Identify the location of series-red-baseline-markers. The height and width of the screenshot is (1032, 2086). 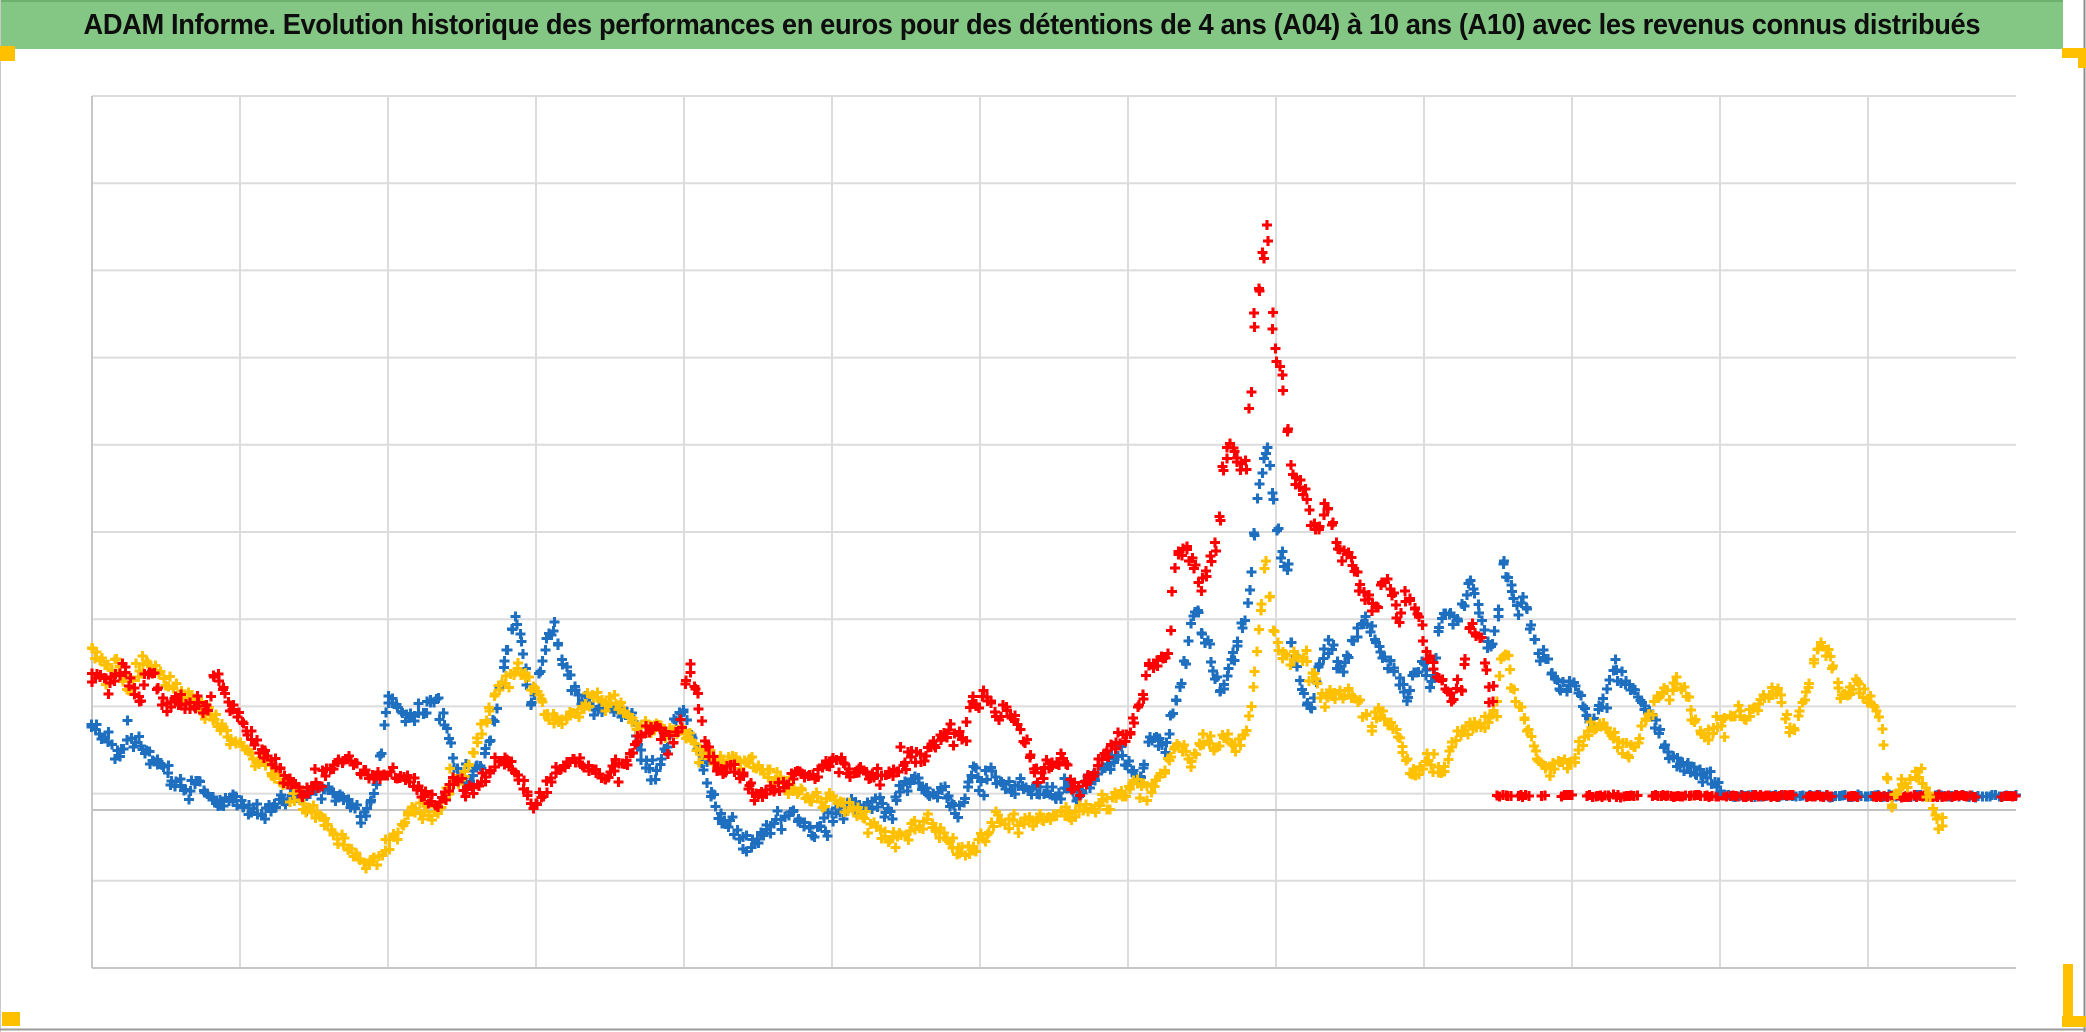
(1756, 796).